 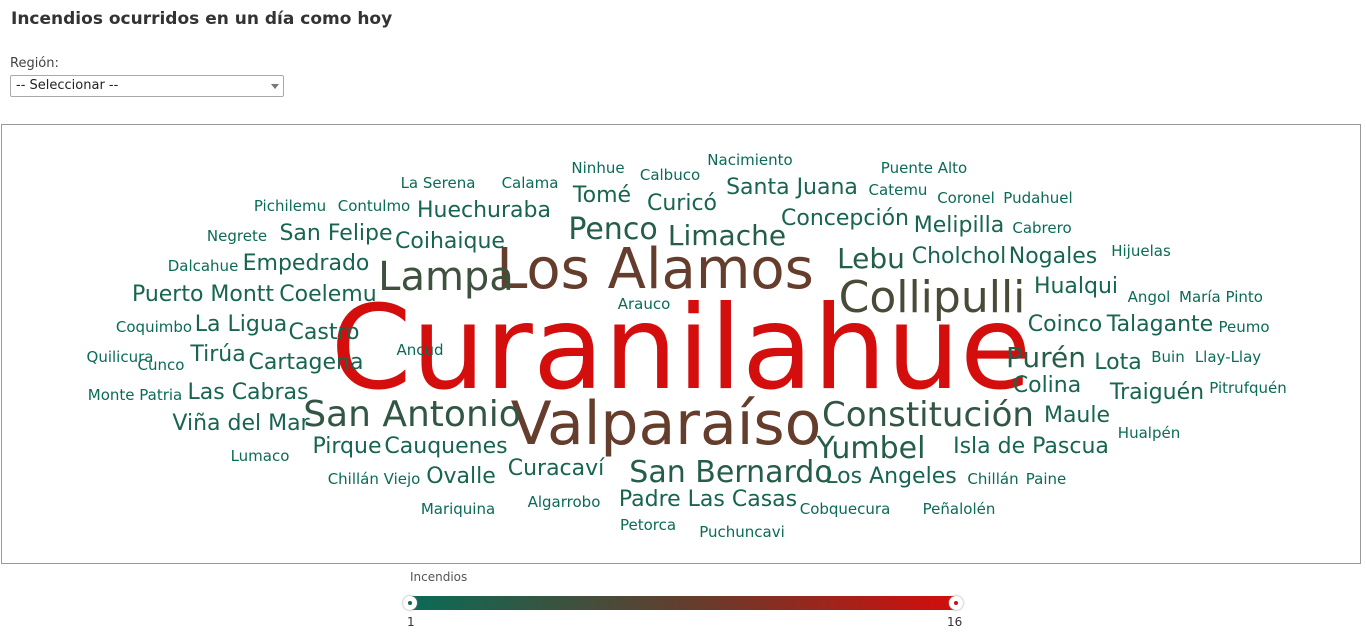 What do you see at coordinates (992, 479) in the screenshot?
I see `cloud-word: Chillán` at bounding box center [992, 479].